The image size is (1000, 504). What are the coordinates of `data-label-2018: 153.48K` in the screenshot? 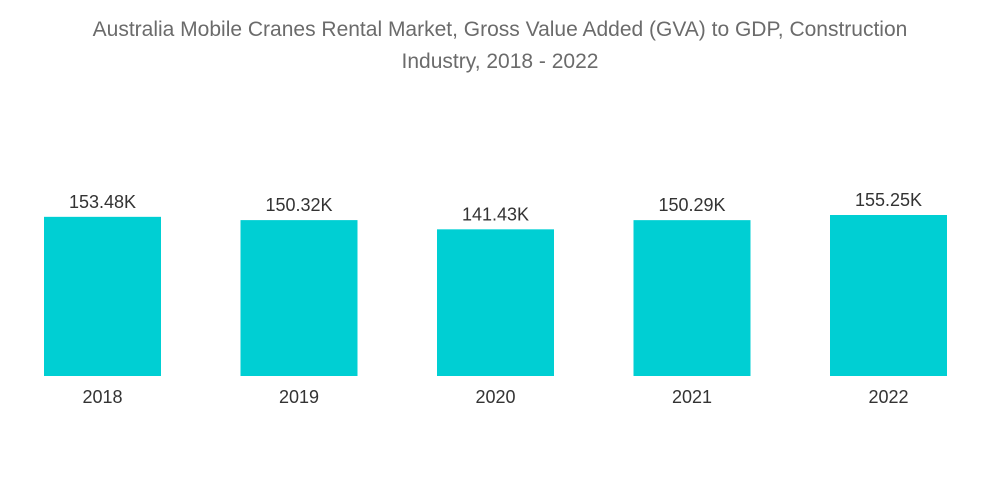 It's located at (102, 202).